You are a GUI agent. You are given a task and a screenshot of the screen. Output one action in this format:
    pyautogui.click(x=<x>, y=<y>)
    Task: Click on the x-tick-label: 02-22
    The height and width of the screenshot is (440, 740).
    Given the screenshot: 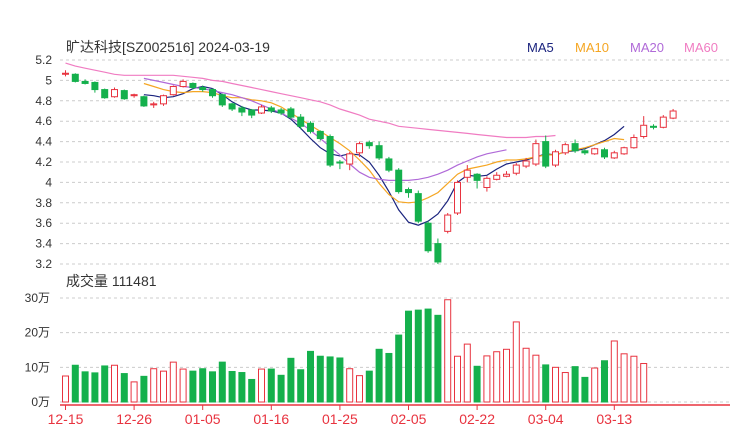 What is the action you would take?
    pyautogui.click(x=477, y=419)
    